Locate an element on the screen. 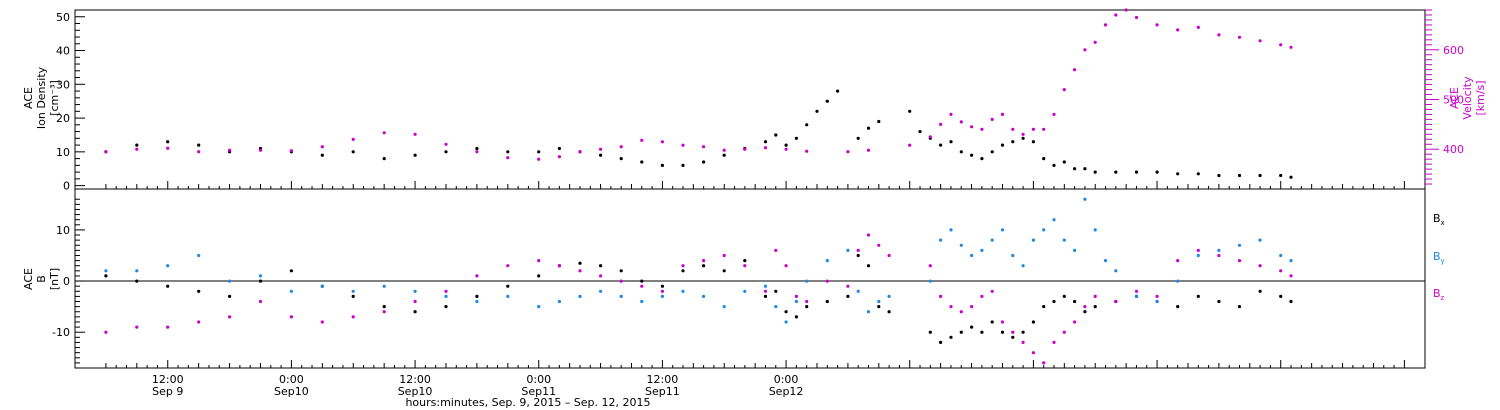  b-title-line-1: ACE is located at coordinates (28, 279).